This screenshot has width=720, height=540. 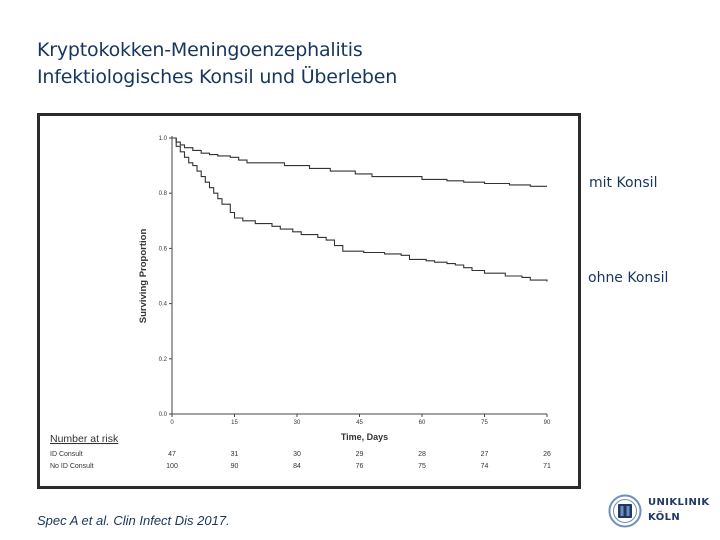 What do you see at coordinates (360, 466) in the screenshot?
I see `risk-value: 76` at bounding box center [360, 466].